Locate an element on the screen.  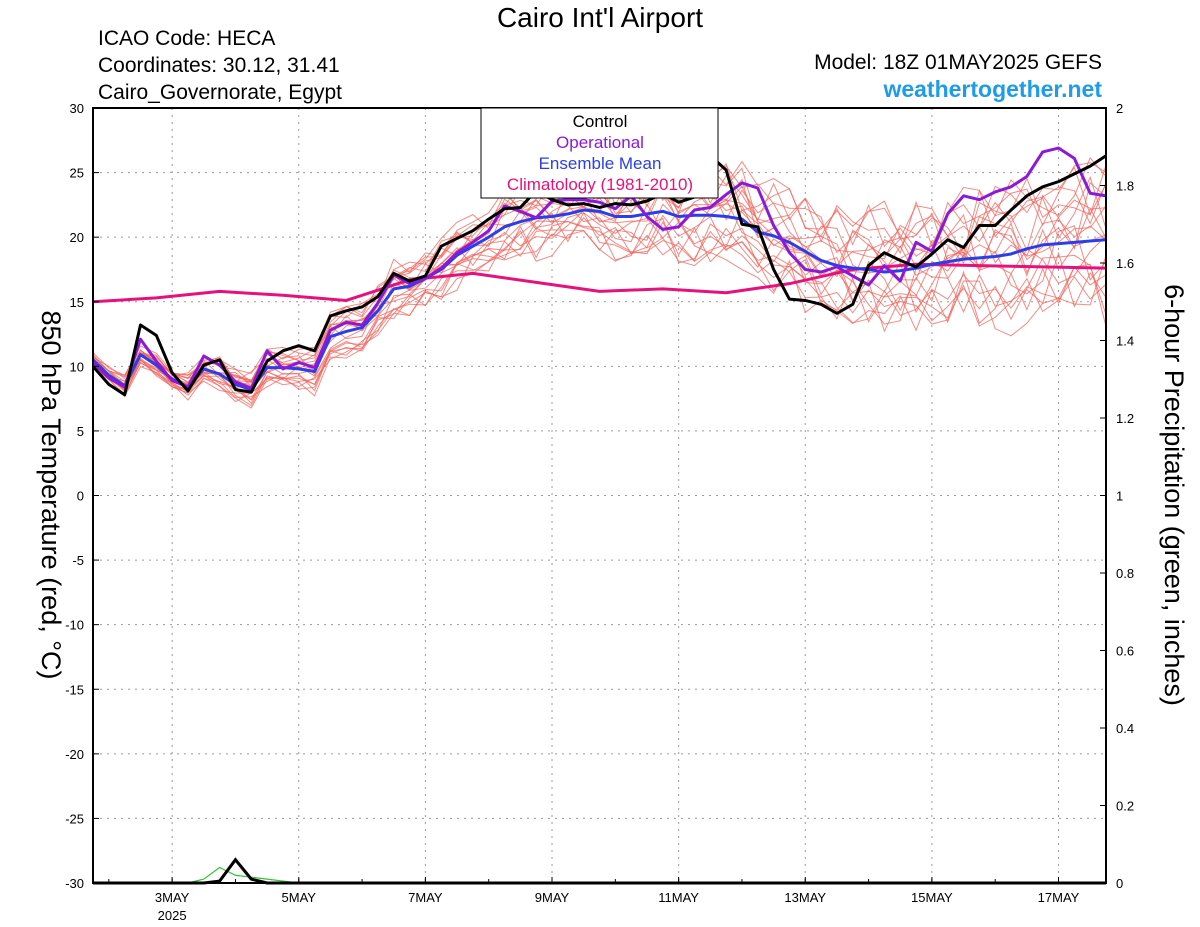
y-tick-label-right: 0.4 is located at coordinates (1125, 728).